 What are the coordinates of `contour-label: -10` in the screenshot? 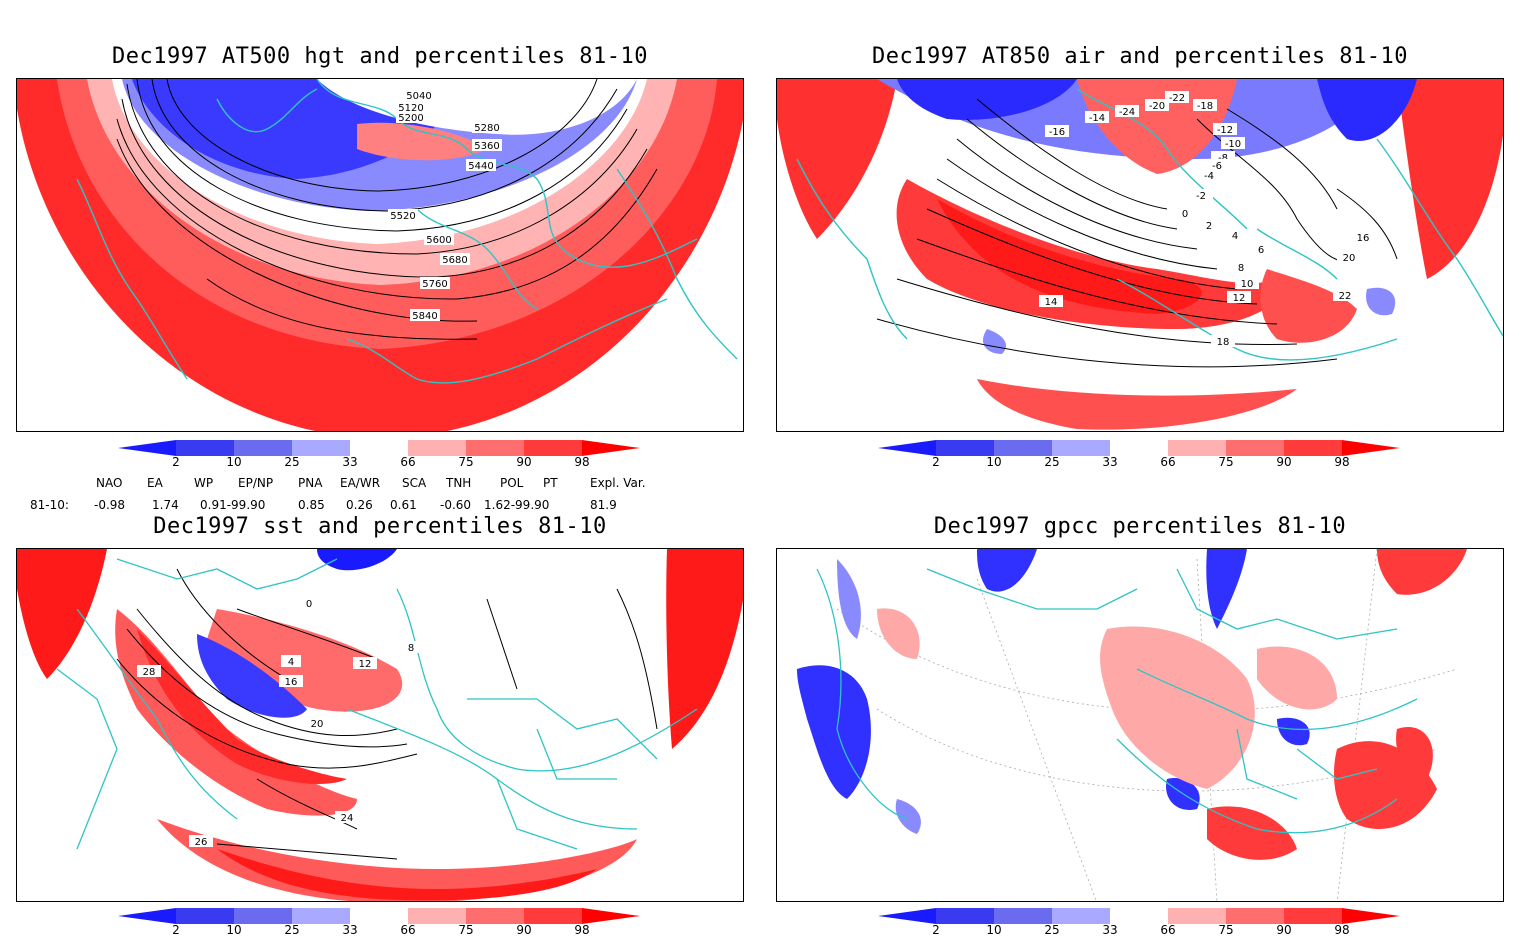 It's located at (1233, 144).